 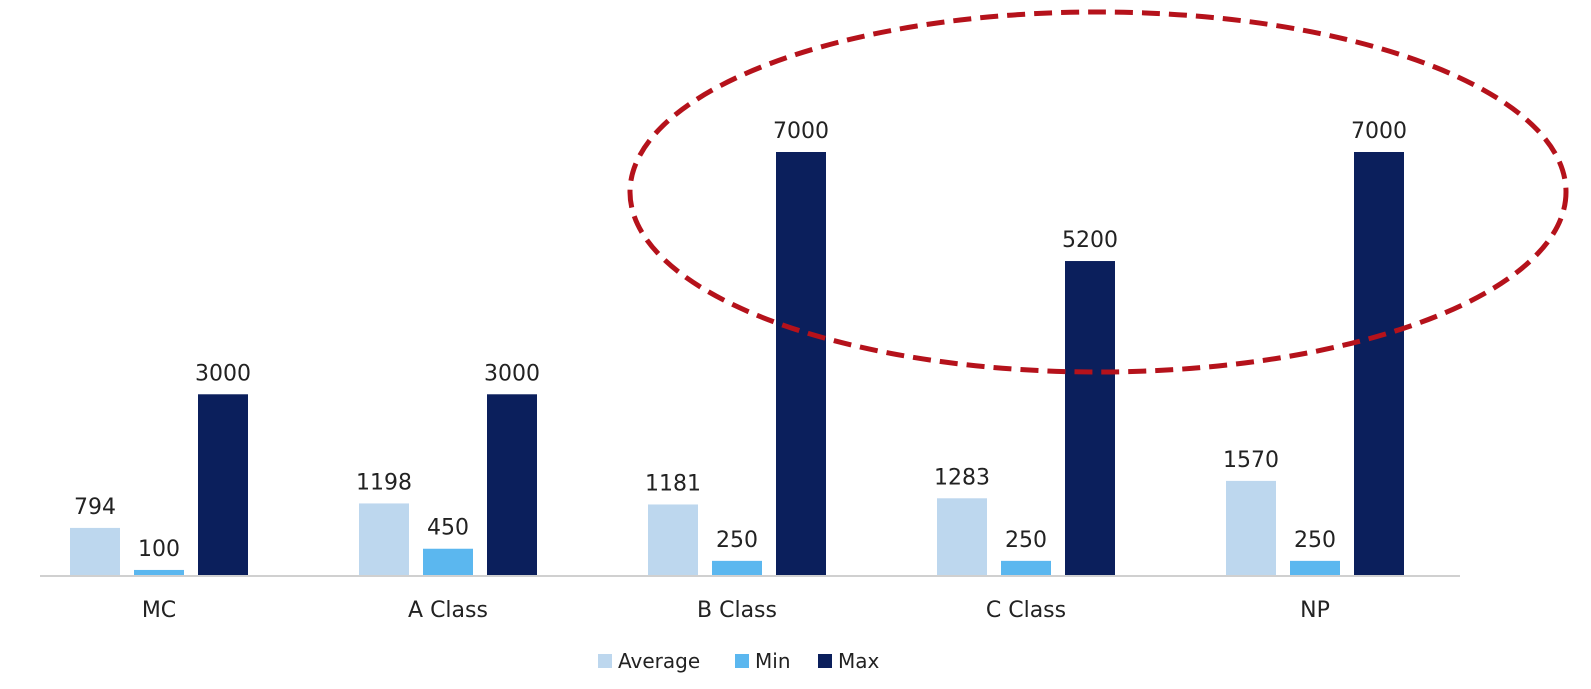 I want to click on bar-min-b-class, so click(x=737, y=568).